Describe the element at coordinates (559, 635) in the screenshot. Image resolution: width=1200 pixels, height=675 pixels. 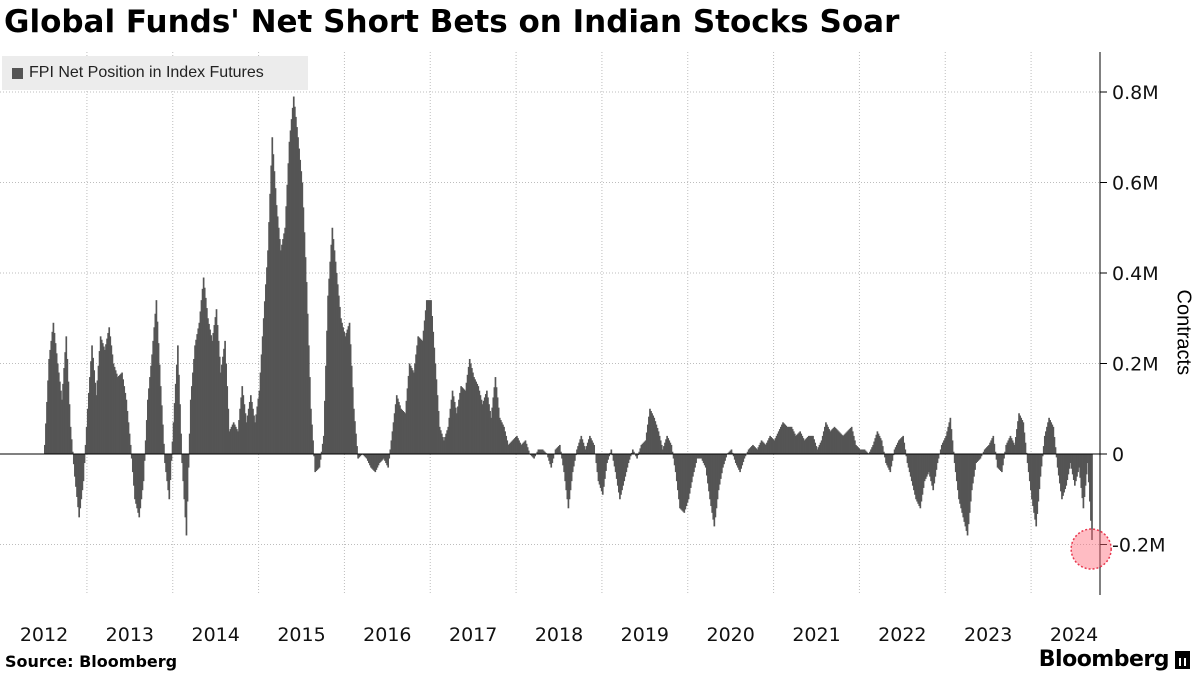
I see `x-tick-label: 2018` at that location.